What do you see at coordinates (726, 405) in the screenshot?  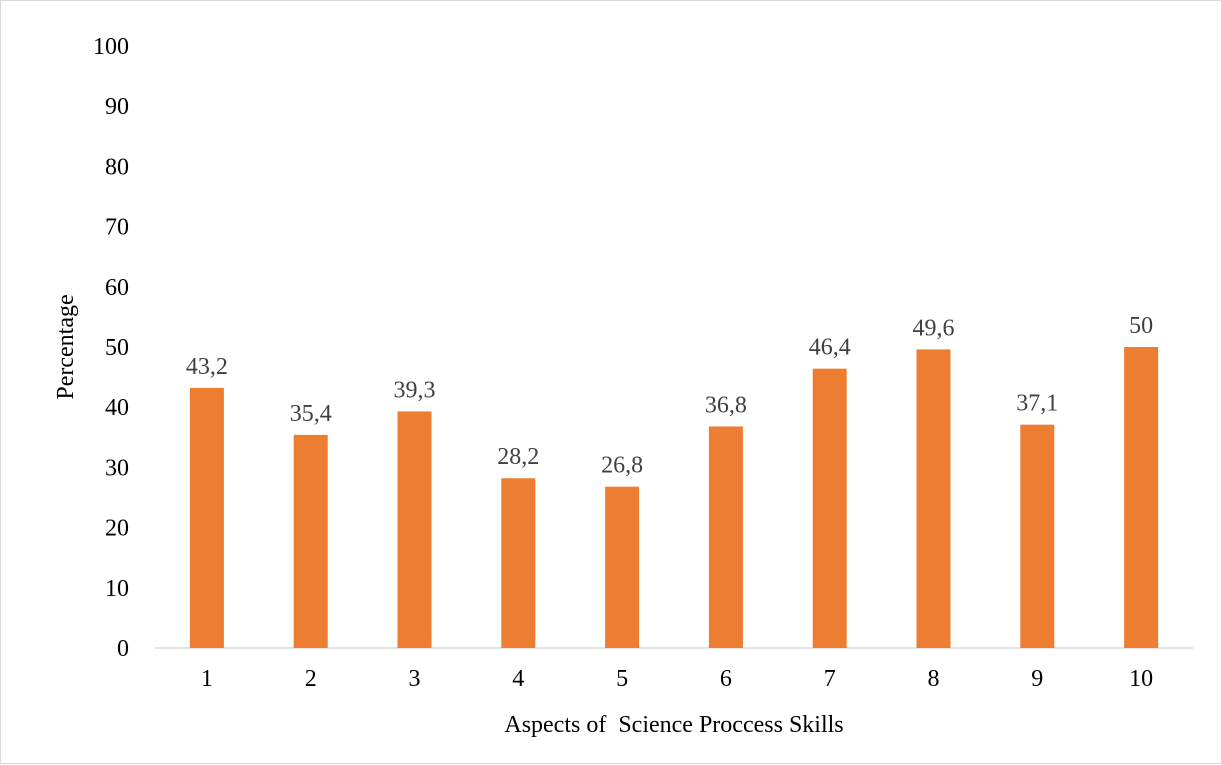 I see `data-label: 36,8` at bounding box center [726, 405].